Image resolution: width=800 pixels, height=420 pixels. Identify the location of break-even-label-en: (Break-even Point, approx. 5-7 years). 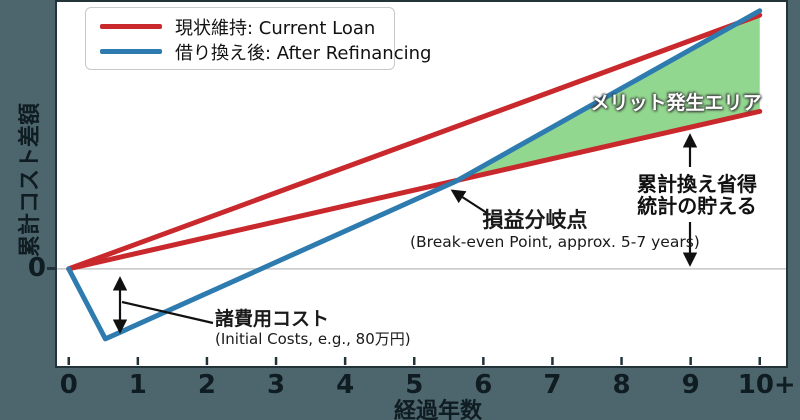
(555, 242).